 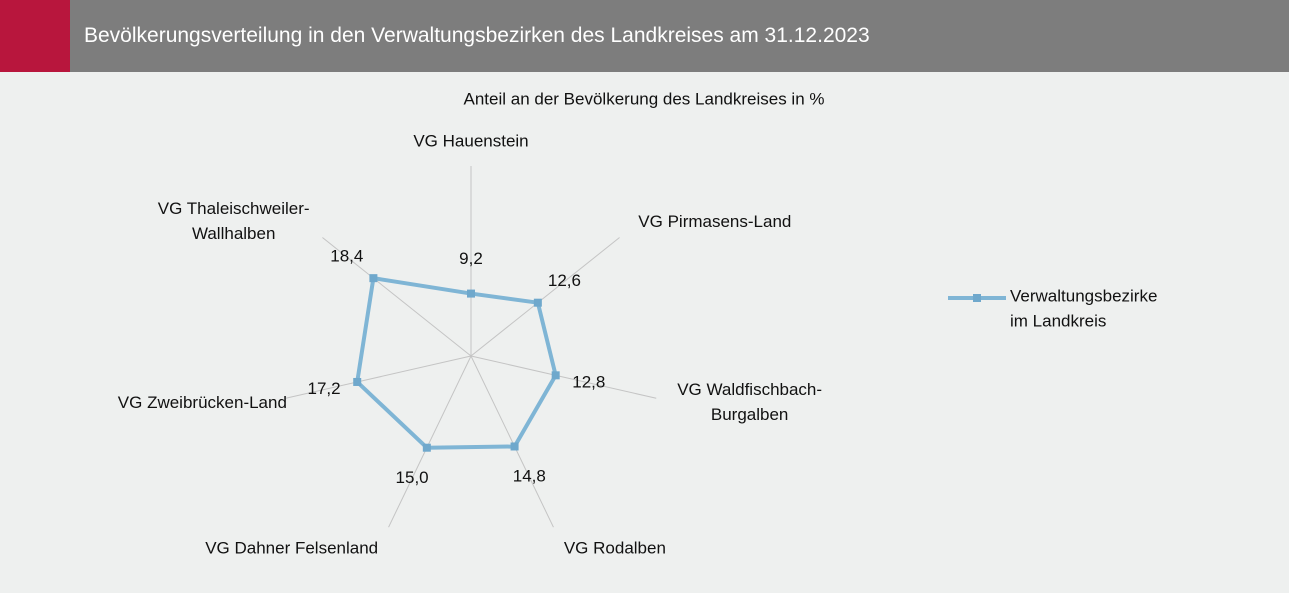 I want to click on category-label: VG Thaleischweiler-Wallhalben, so click(x=234, y=222).